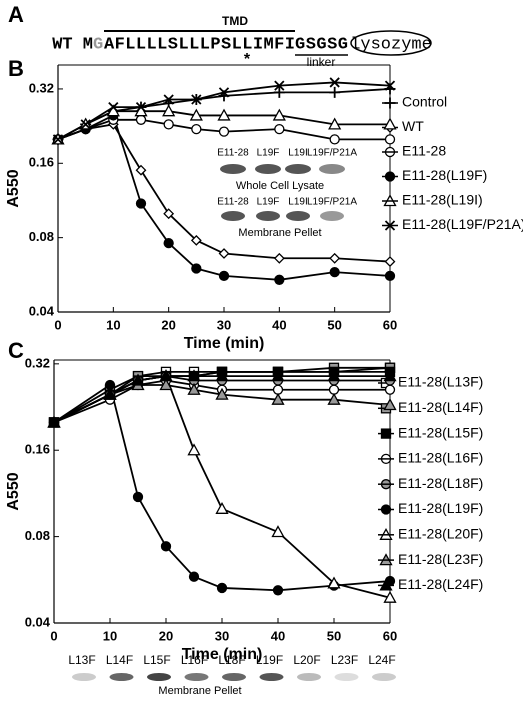 Image resolution: width=523 pixels, height=706 pixels. I want to click on blot-lane-label: L13F, so click(81, 660).